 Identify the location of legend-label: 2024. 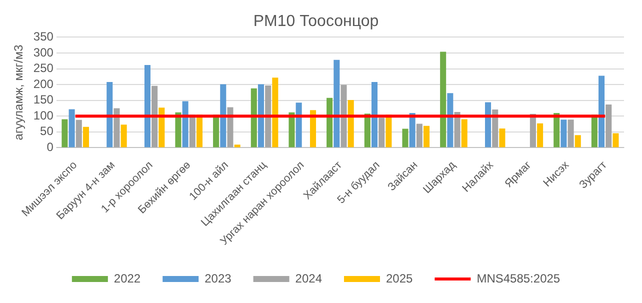
(308, 278).